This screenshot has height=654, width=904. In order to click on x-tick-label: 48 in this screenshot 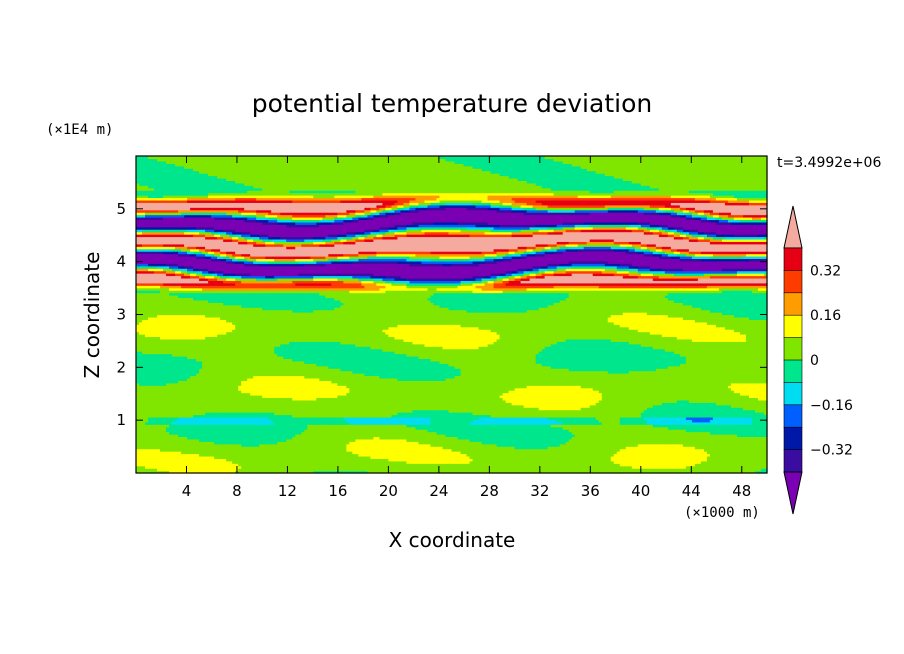, I will do `click(741, 491)`.